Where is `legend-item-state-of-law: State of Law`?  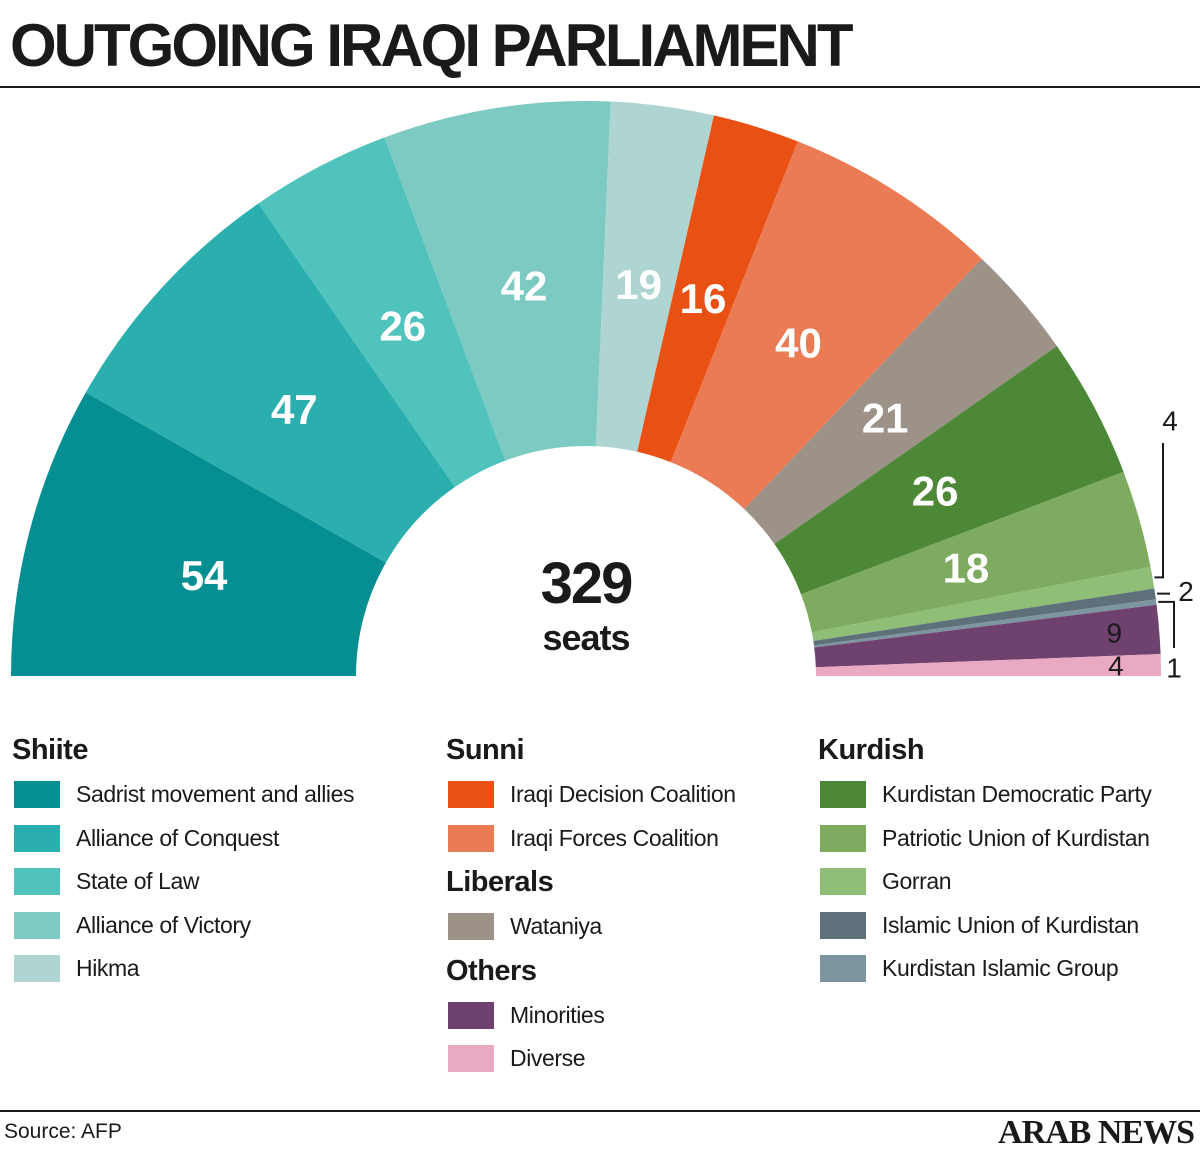 legend-item-state-of-law: State of Law is located at coordinates (105, 886).